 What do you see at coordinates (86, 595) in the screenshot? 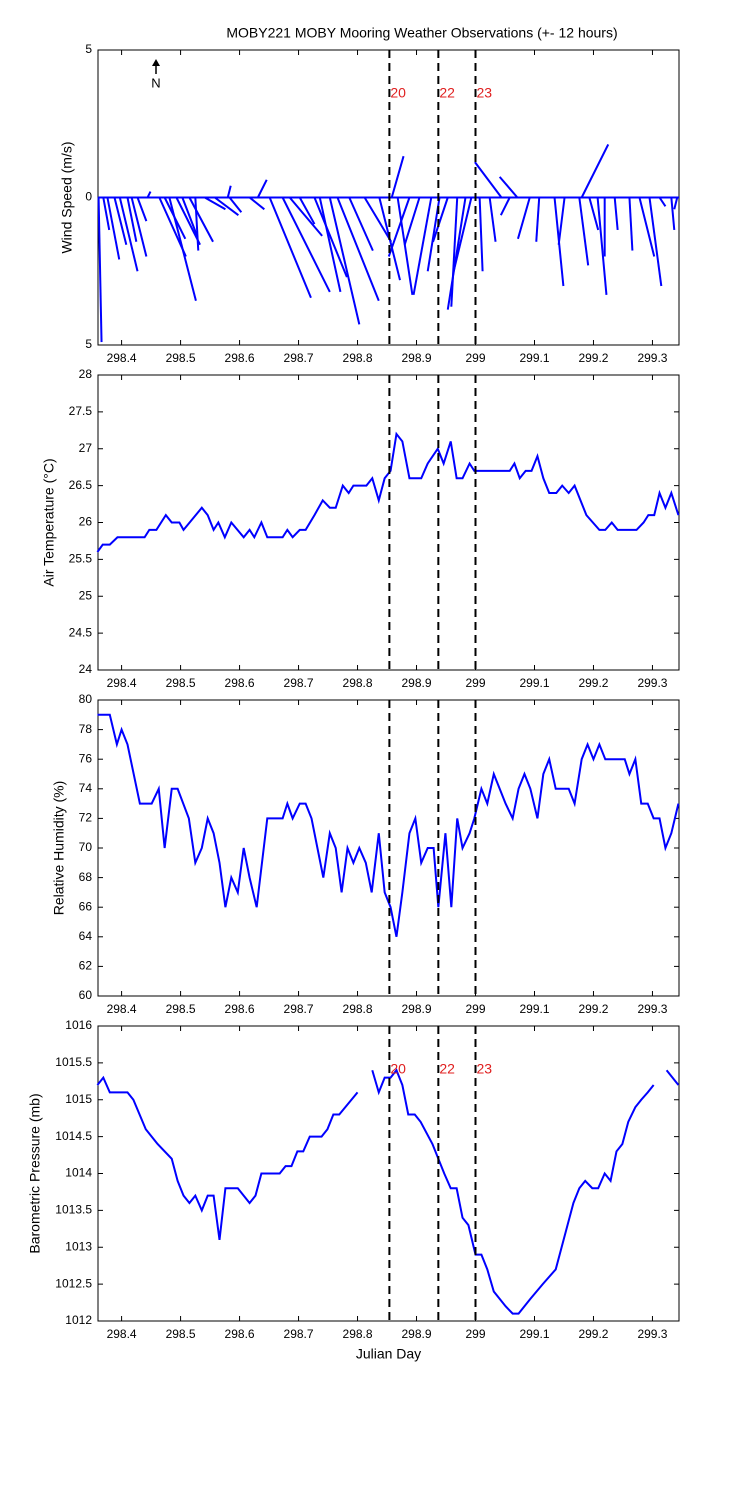
I see `y-tick-label: 25` at bounding box center [86, 595].